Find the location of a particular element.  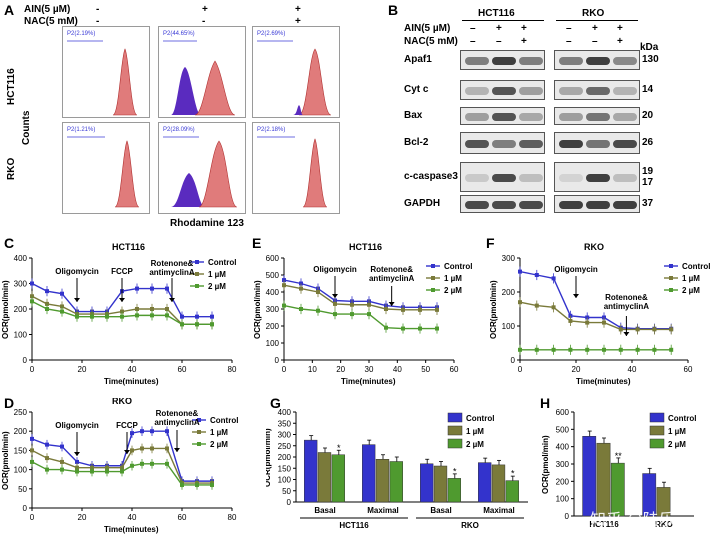

y-tick-label: 50 is located at coordinates (22, 489).